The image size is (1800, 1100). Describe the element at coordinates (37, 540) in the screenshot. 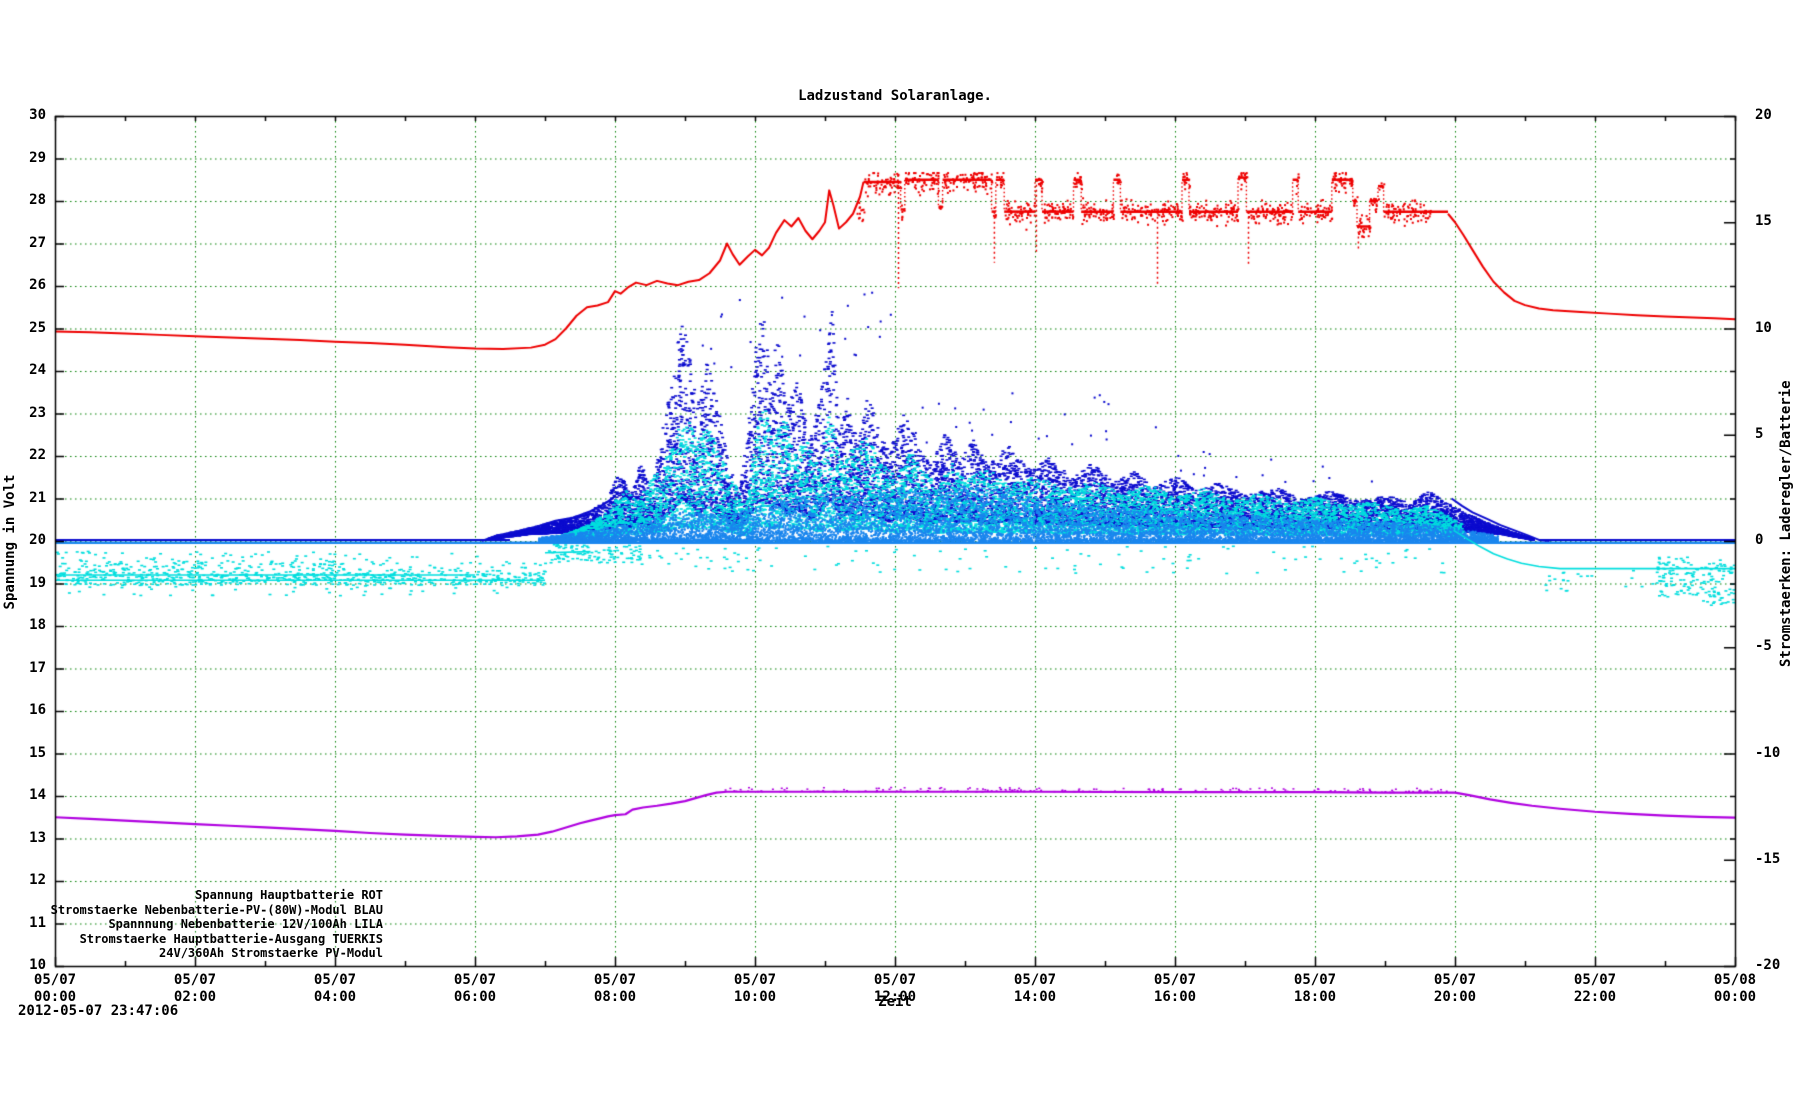

I see `y-tick-label: 20` at that location.